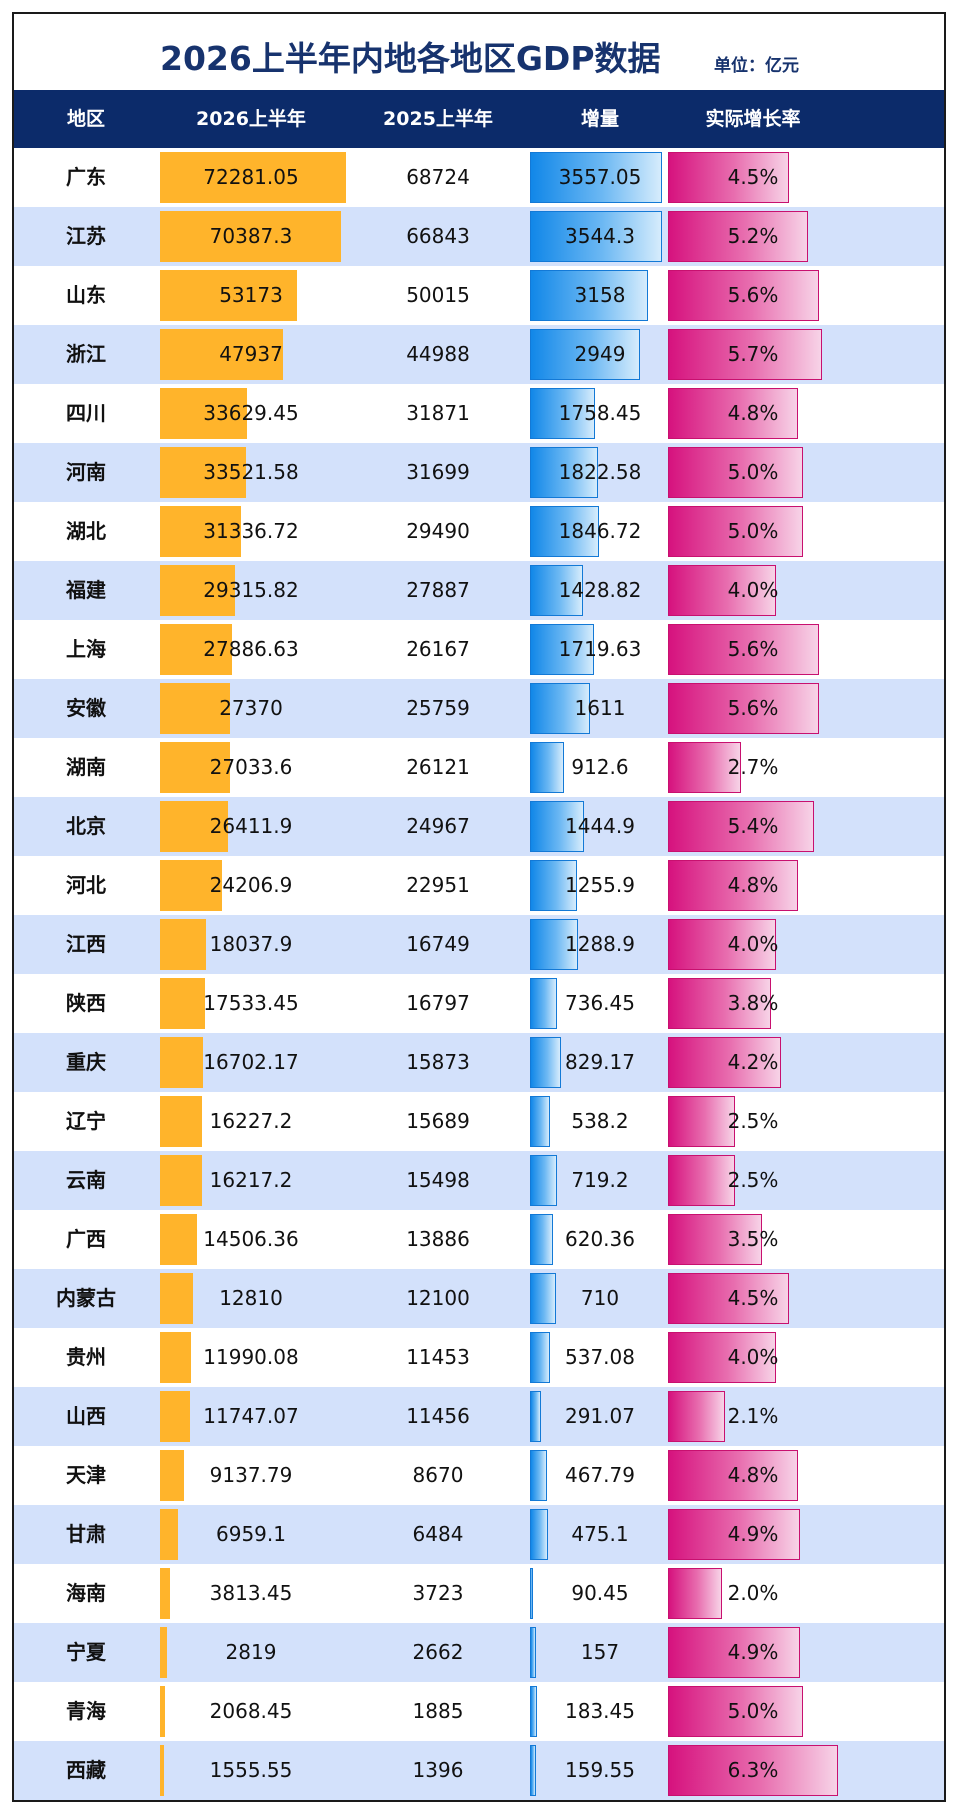 Image resolution: width=960 pixels, height=1814 pixels. Describe the element at coordinates (86, 472) in the screenshot. I see `region-label: 河南` at that location.